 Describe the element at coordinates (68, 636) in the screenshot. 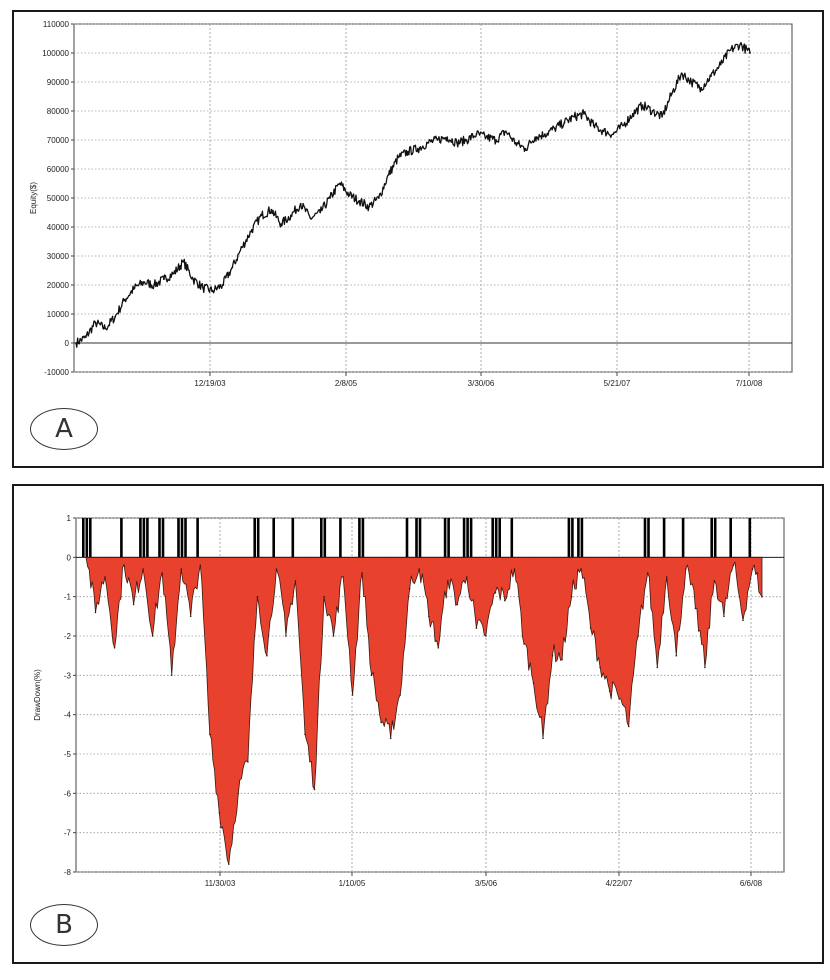

I see `y-tick-label: -2` at that location.